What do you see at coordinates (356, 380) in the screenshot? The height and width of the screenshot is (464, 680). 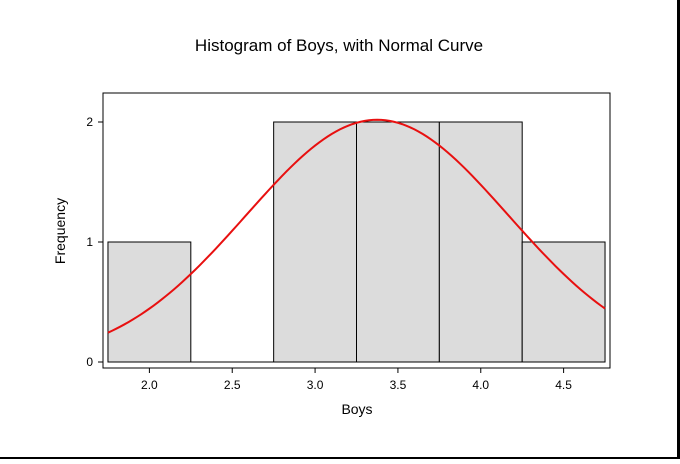 I see `x-axis: 2.0 2.5 3.0 3.5 4.0 4.5` at bounding box center [356, 380].